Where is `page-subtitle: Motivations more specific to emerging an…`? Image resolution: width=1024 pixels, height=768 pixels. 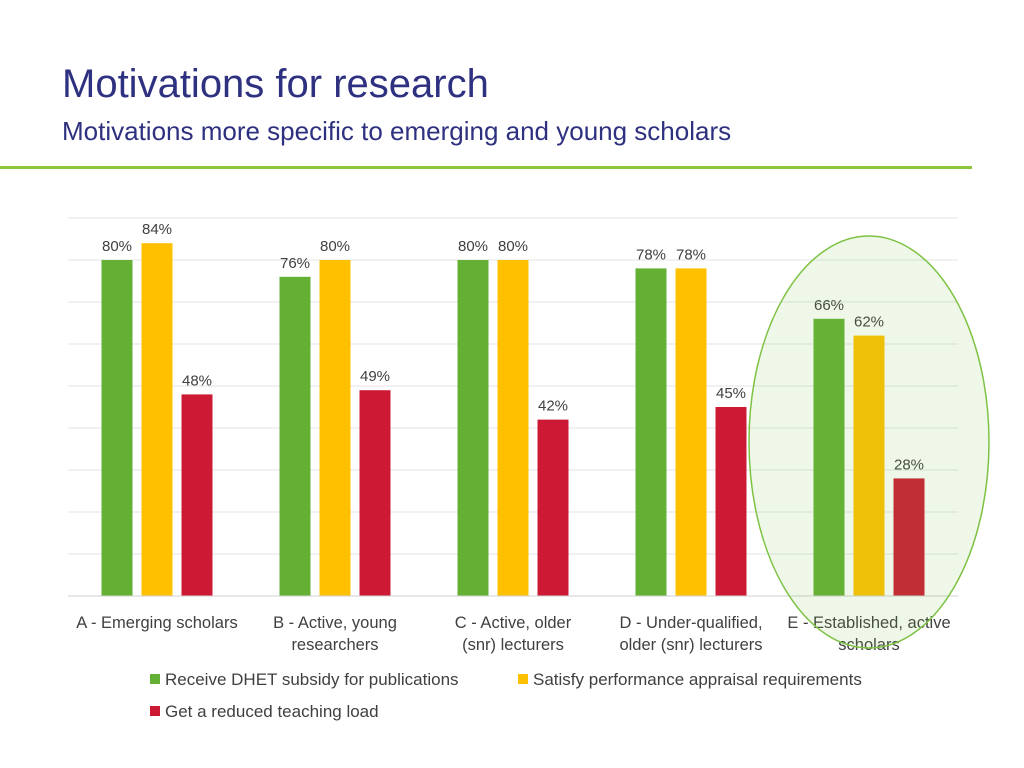
page-subtitle: Motivations more specific to emerging an… is located at coordinates (397, 131).